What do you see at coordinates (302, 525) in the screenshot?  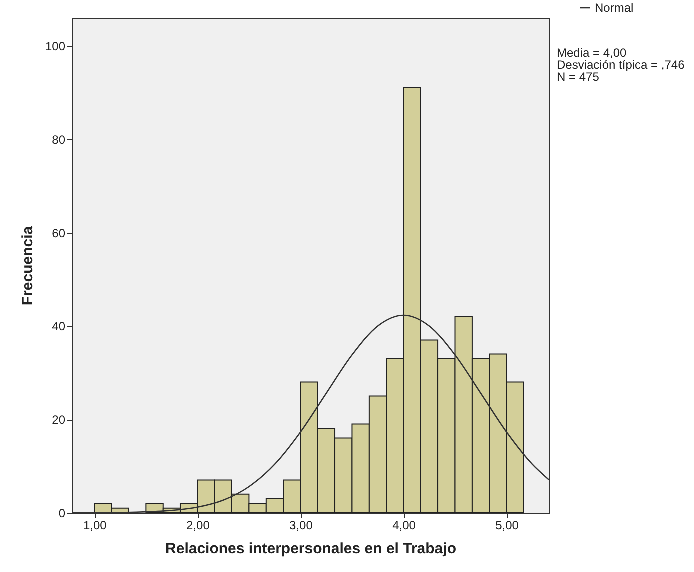 I see `x-tick-label: 3,00` at bounding box center [302, 525].